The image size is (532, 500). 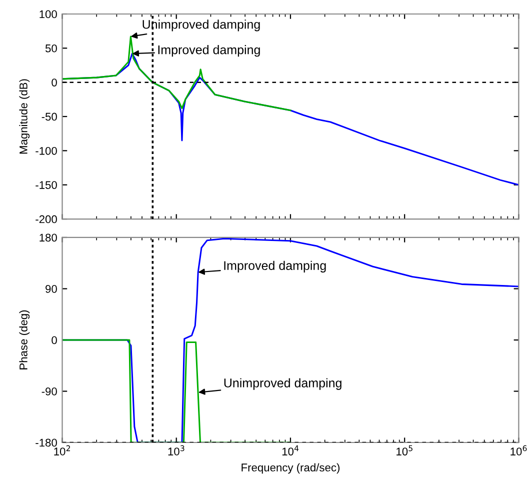 I want to click on y-tick-label: 50, so click(x=51, y=48).